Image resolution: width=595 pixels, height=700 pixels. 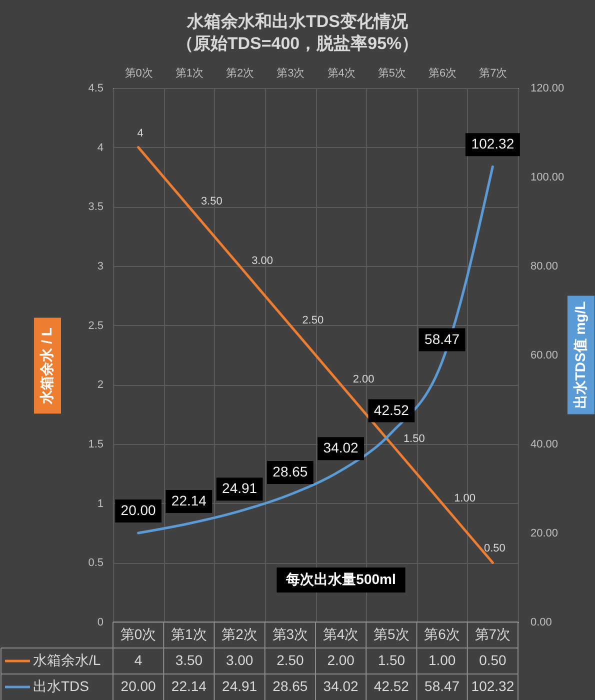 What do you see at coordinates (290, 472) in the screenshot?
I see `text: 28.65` at bounding box center [290, 472].